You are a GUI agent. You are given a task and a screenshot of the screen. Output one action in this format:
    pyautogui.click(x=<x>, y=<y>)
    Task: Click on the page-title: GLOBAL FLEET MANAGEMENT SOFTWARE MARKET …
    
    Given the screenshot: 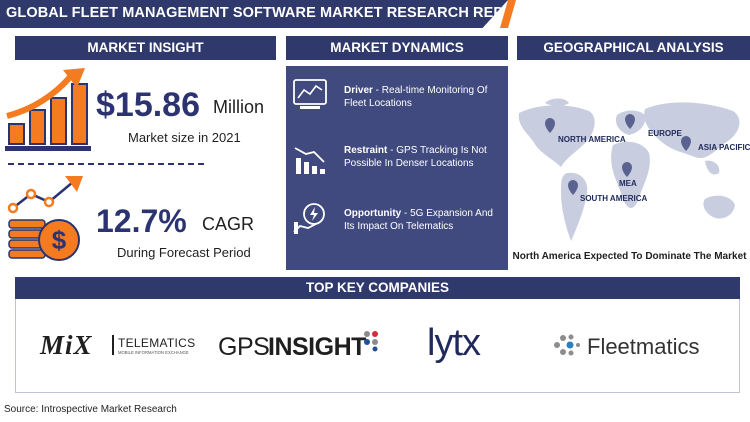 What is the action you would take?
    pyautogui.click(x=270, y=13)
    